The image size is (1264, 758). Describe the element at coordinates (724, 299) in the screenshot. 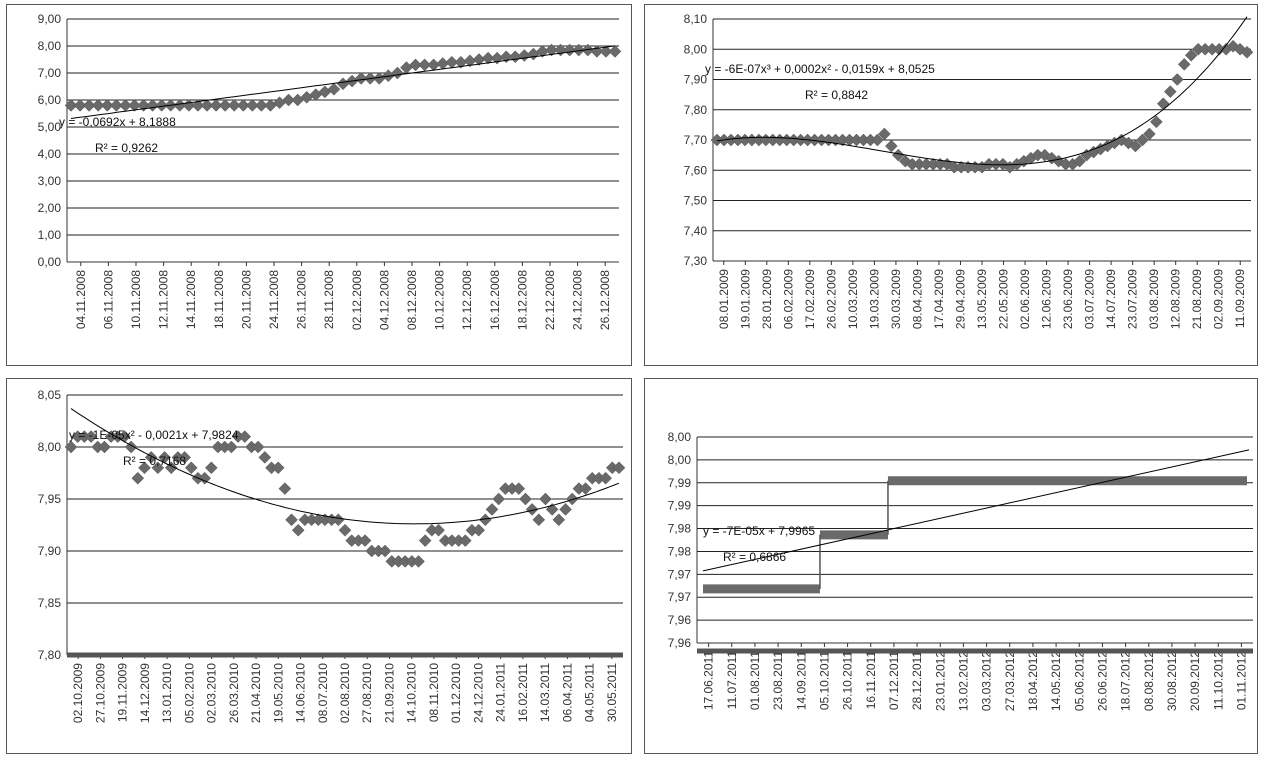

I see `chart2-x-tick-label: 08.01.2009` at that location.